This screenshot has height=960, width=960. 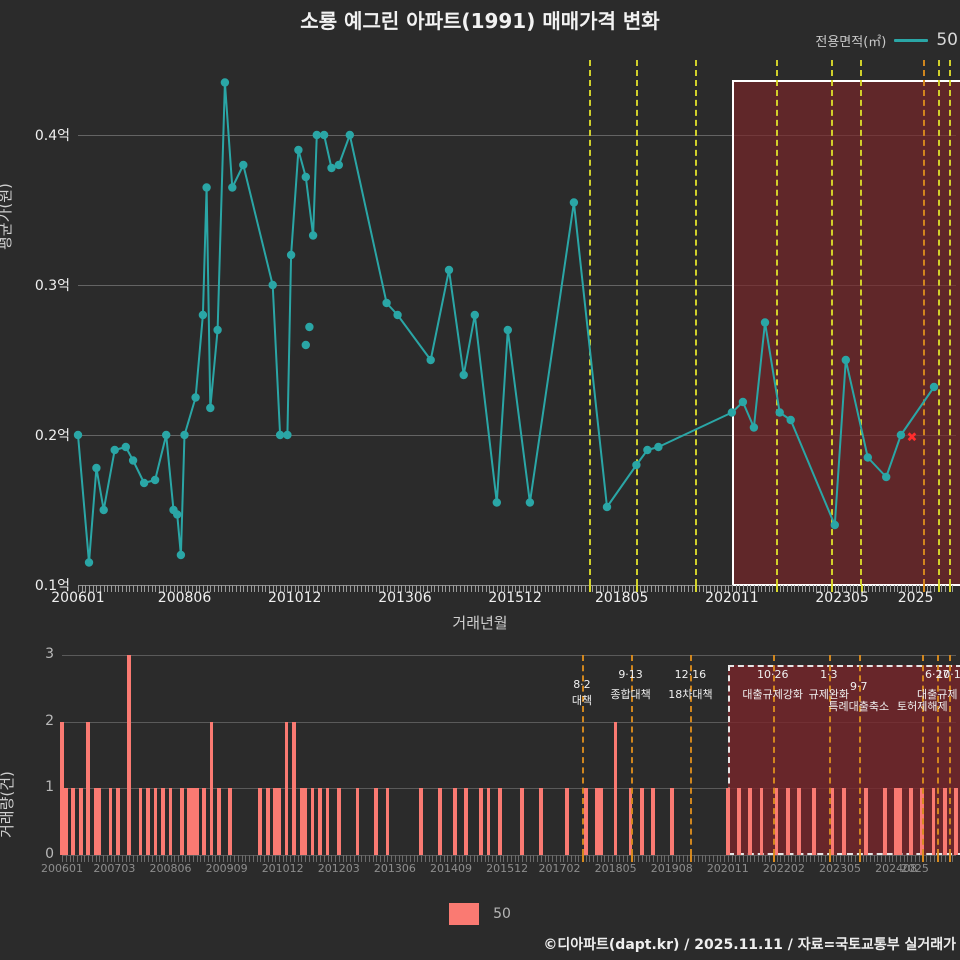 I want to click on event-date-label: 12·16, so click(x=690, y=674).